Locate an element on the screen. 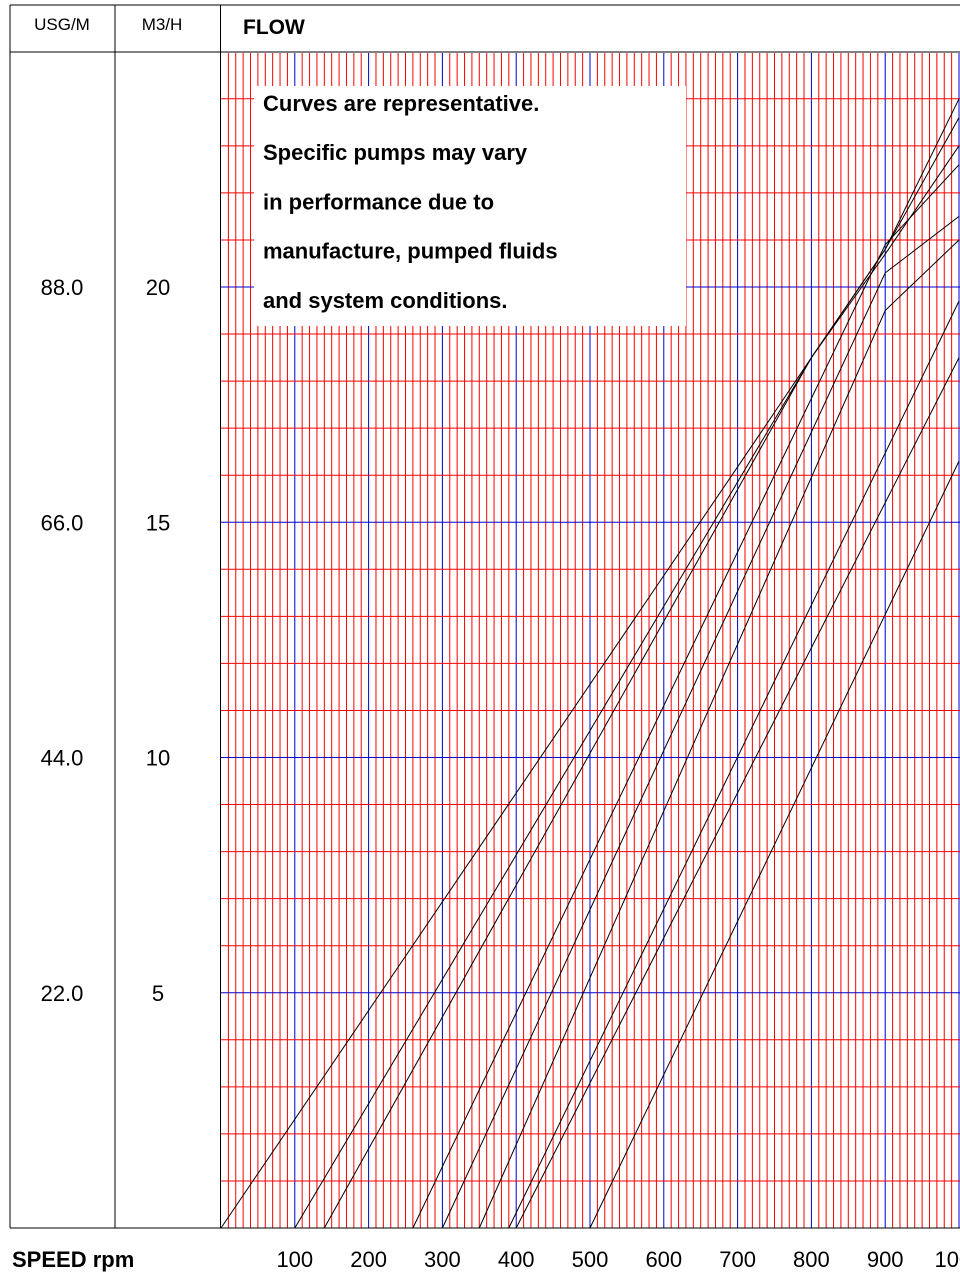  x-tick-label: 300 is located at coordinates (442, 1259).